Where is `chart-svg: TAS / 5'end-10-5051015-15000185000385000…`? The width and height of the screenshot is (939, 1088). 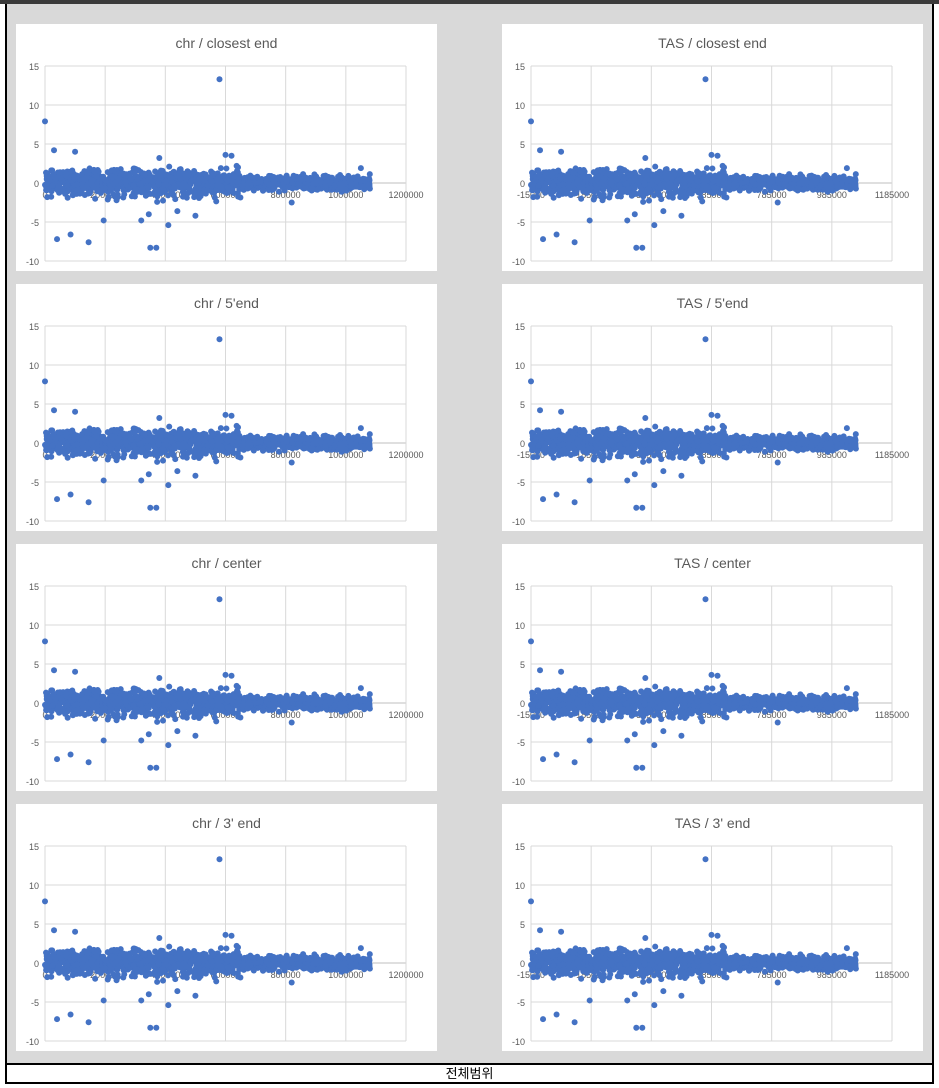
chart-svg: TAS / 5'end-10-5051015-15000185000385000… is located at coordinates (710, 411).